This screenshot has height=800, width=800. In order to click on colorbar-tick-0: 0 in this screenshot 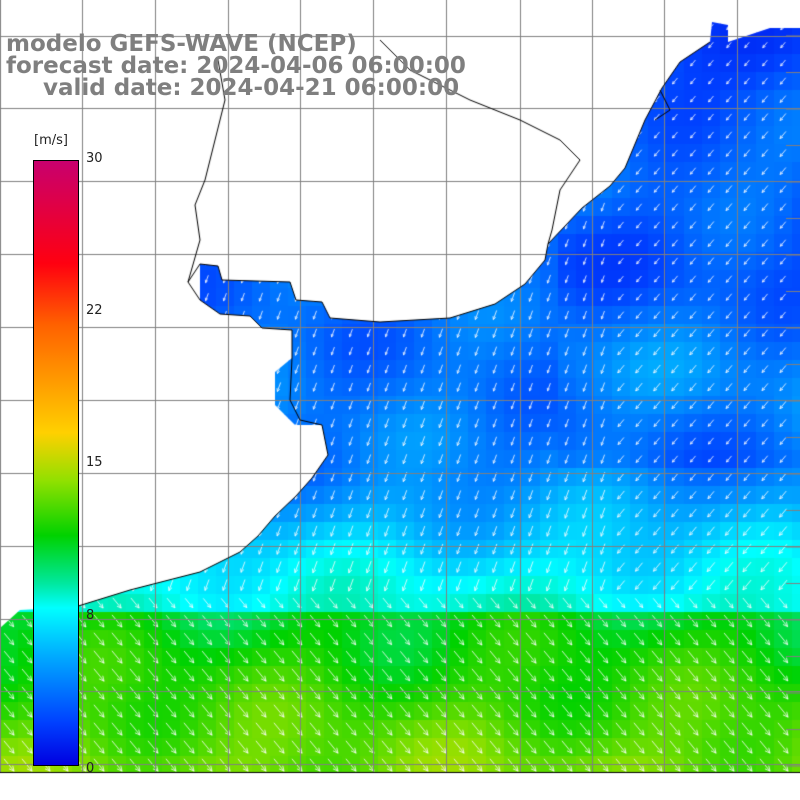, I will do `click(90, 768)`.